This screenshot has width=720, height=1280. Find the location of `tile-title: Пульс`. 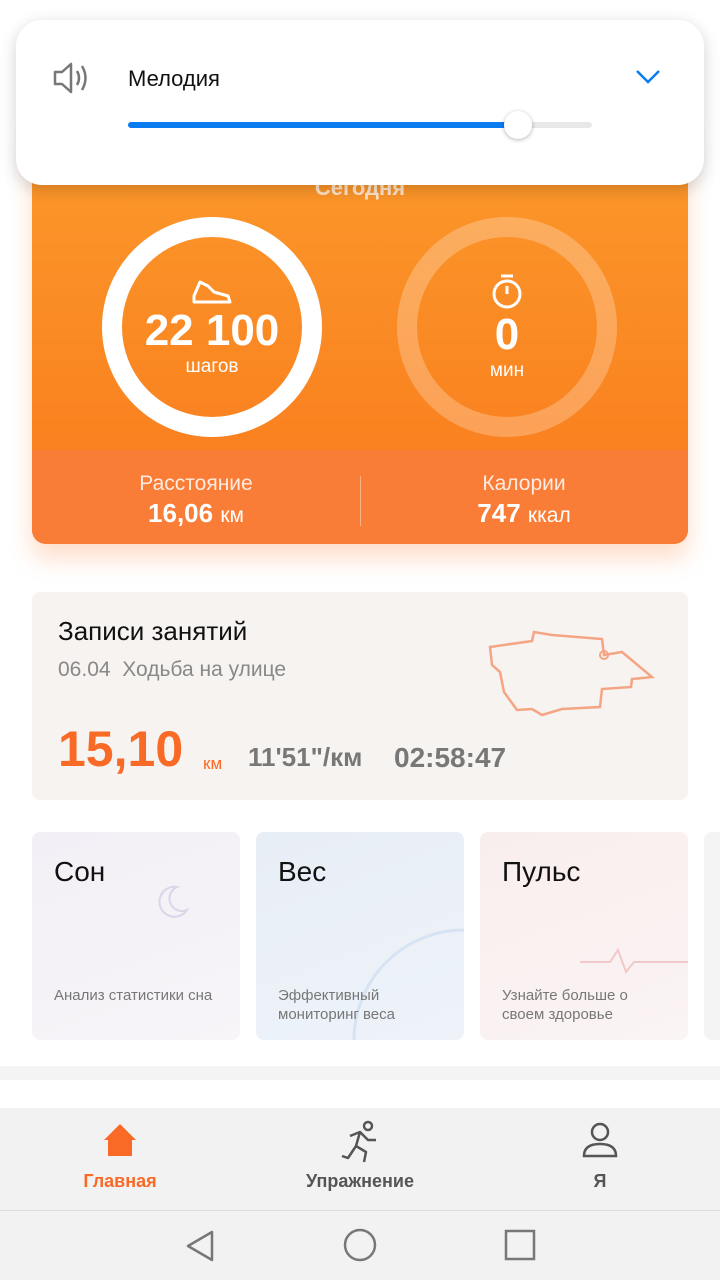

tile-title: Пульс is located at coordinates (541, 871).